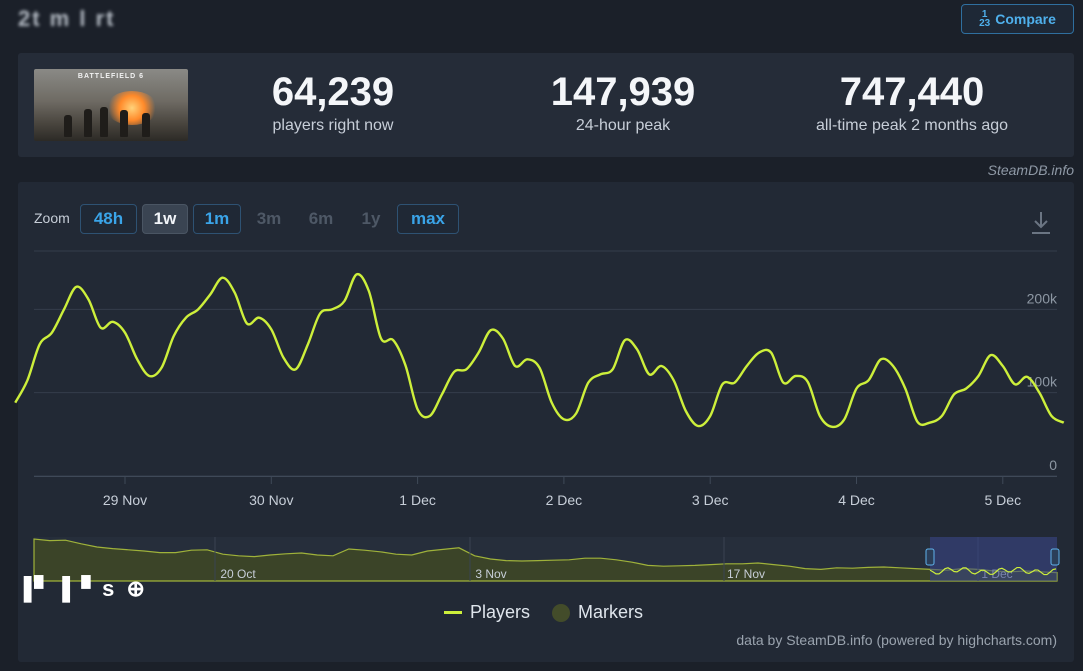 The height and width of the screenshot is (671, 1083). I want to click on x-tick-label: 1 Dec, so click(417, 500).